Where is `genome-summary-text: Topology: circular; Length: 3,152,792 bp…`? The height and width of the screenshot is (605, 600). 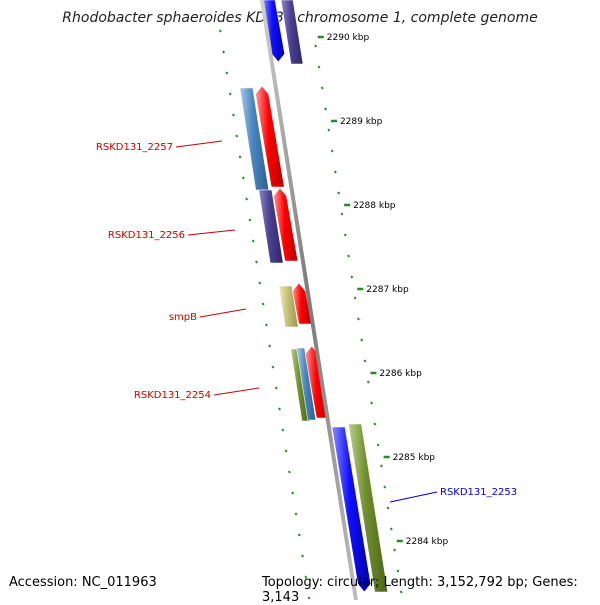 genome-summary-text: Topology: circular; Length: 3,152,792 bp… is located at coordinates (420, 590).